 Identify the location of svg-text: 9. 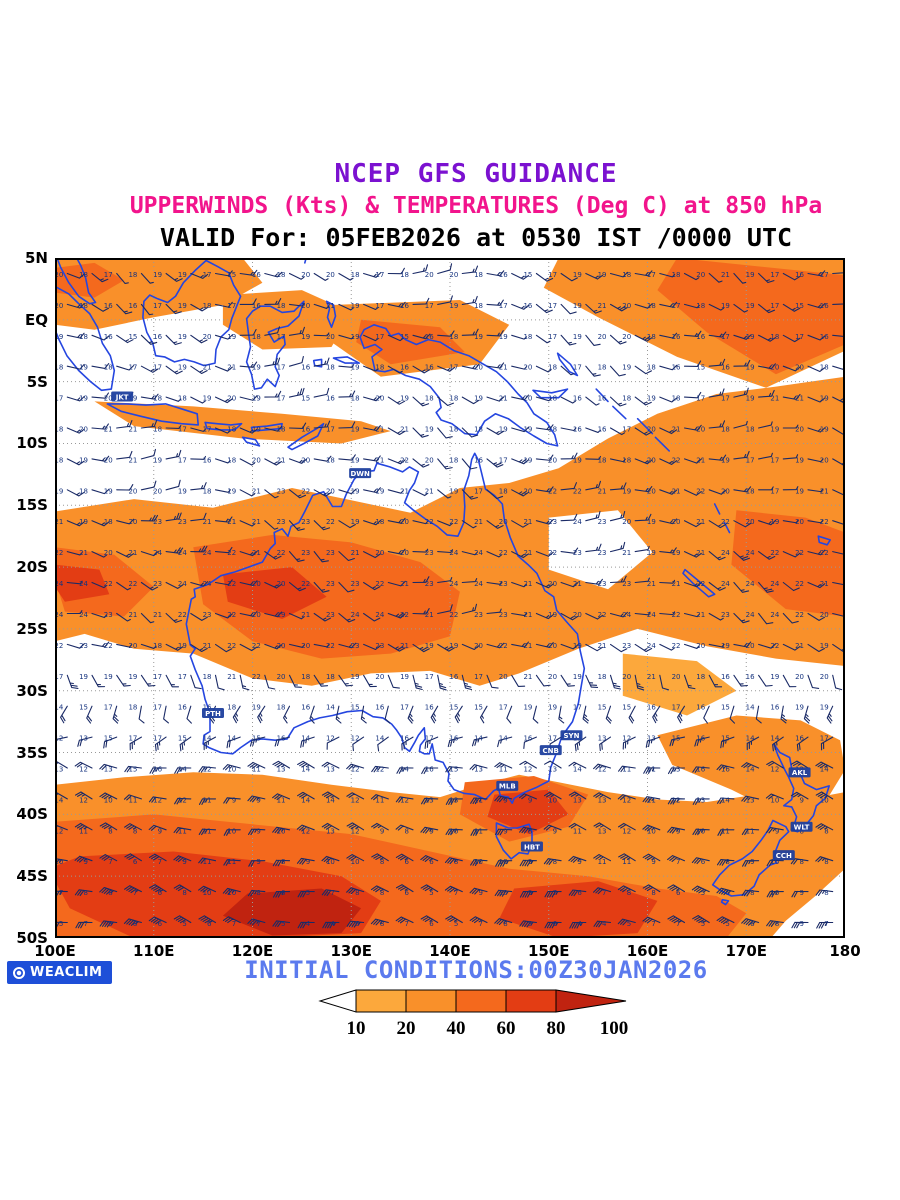
(530, 893).